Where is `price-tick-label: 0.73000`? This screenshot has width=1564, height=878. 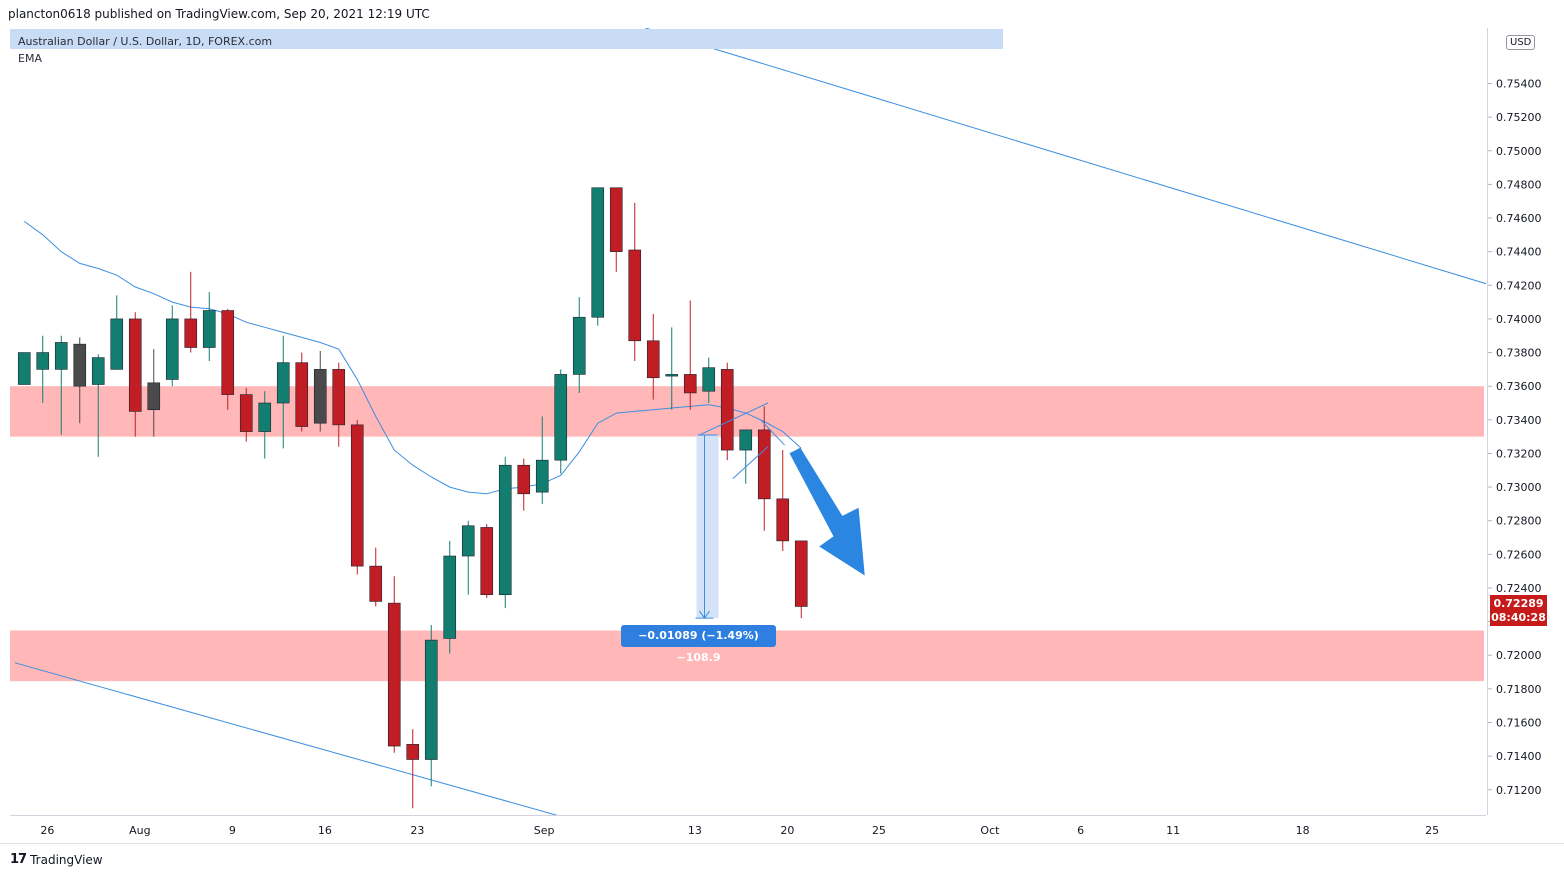
price-tick-label: 0.73000 is located at coordinates (1519, 487).